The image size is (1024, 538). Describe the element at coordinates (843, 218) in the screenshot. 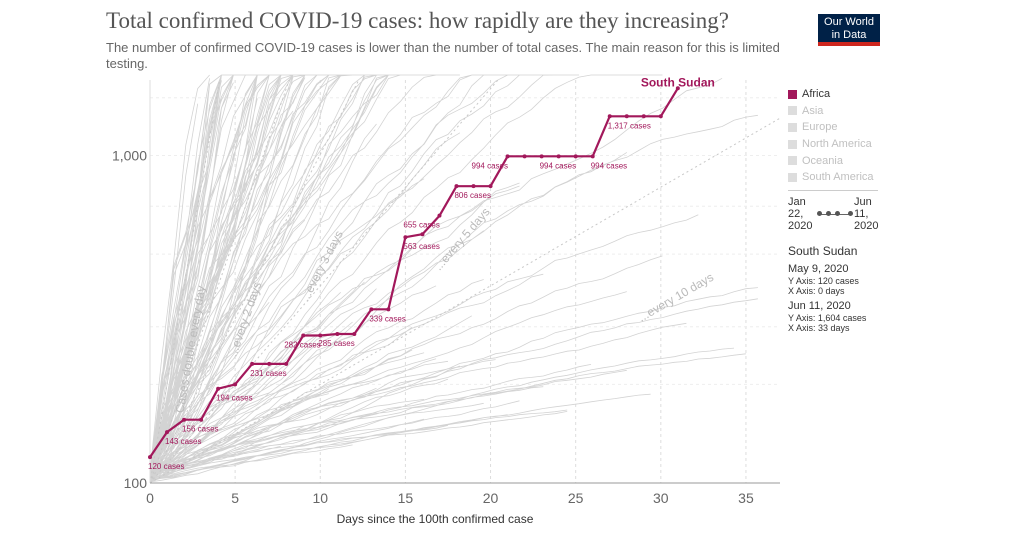

I see `time-slider: Jan 22, 2020 Jun 11, 2020` at that location.